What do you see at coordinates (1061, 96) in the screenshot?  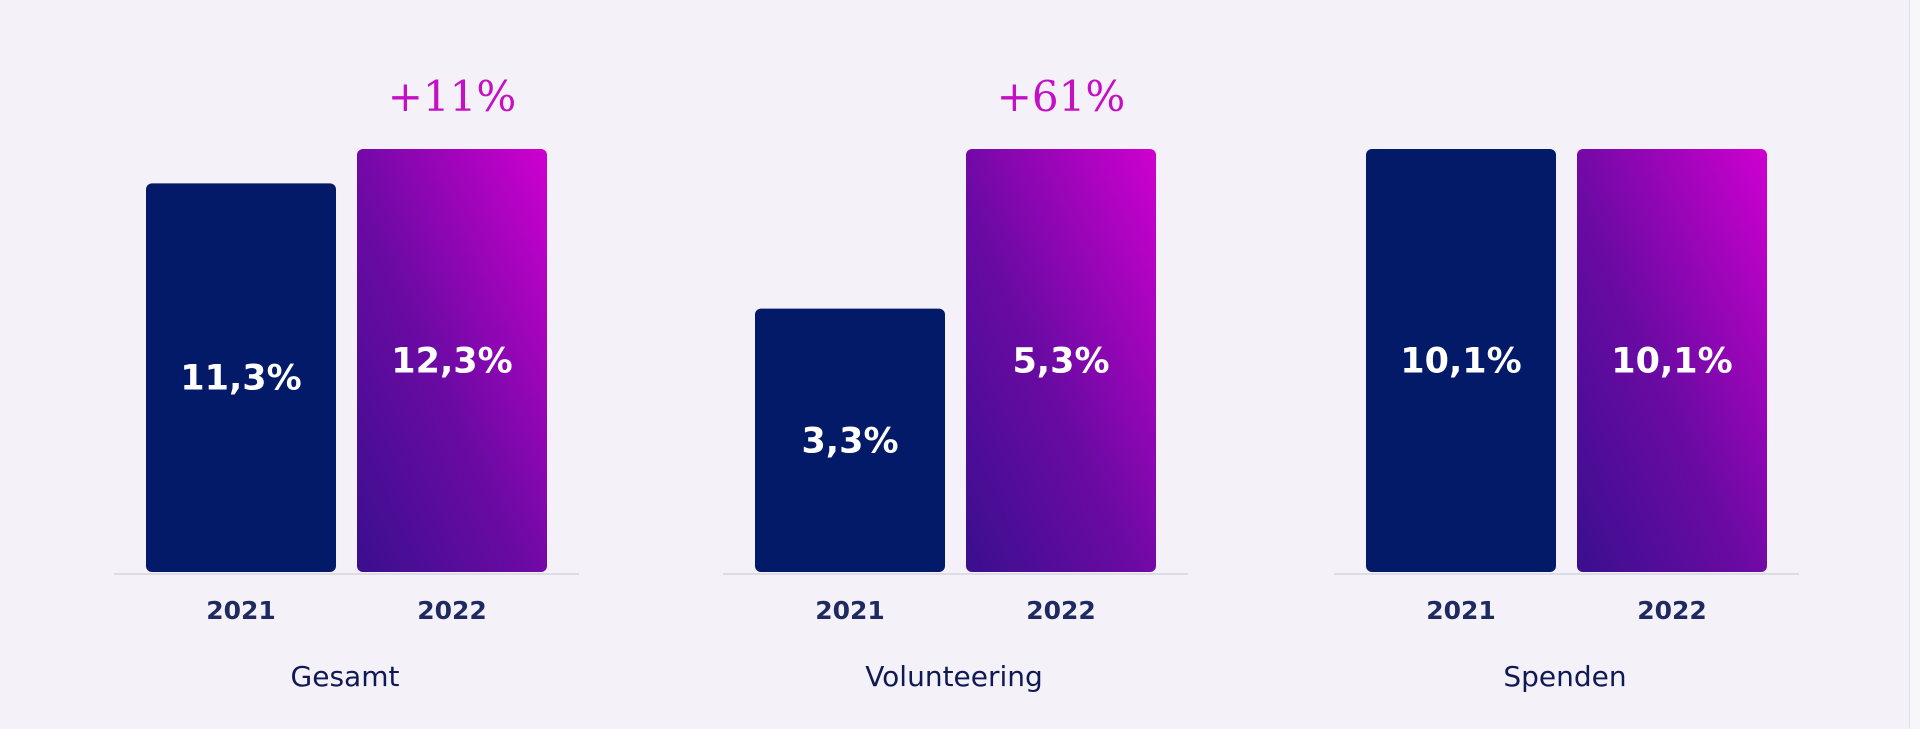 I see `change-percentage-label: +61%` at bounding box center [1061, 96].